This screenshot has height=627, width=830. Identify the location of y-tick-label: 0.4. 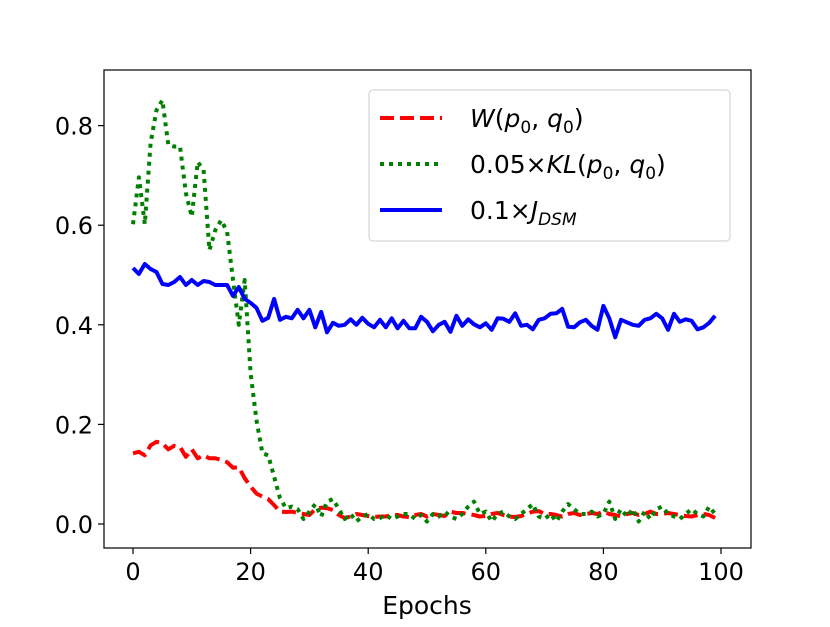
(74, 326).